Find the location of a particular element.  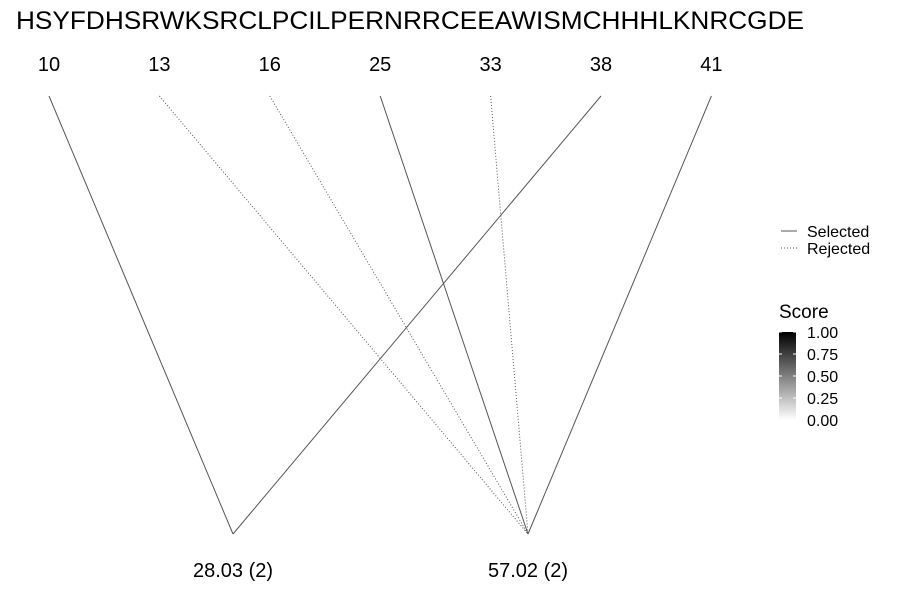

score-tick-label-3: 0.25 is located at coordinates (822, 399).